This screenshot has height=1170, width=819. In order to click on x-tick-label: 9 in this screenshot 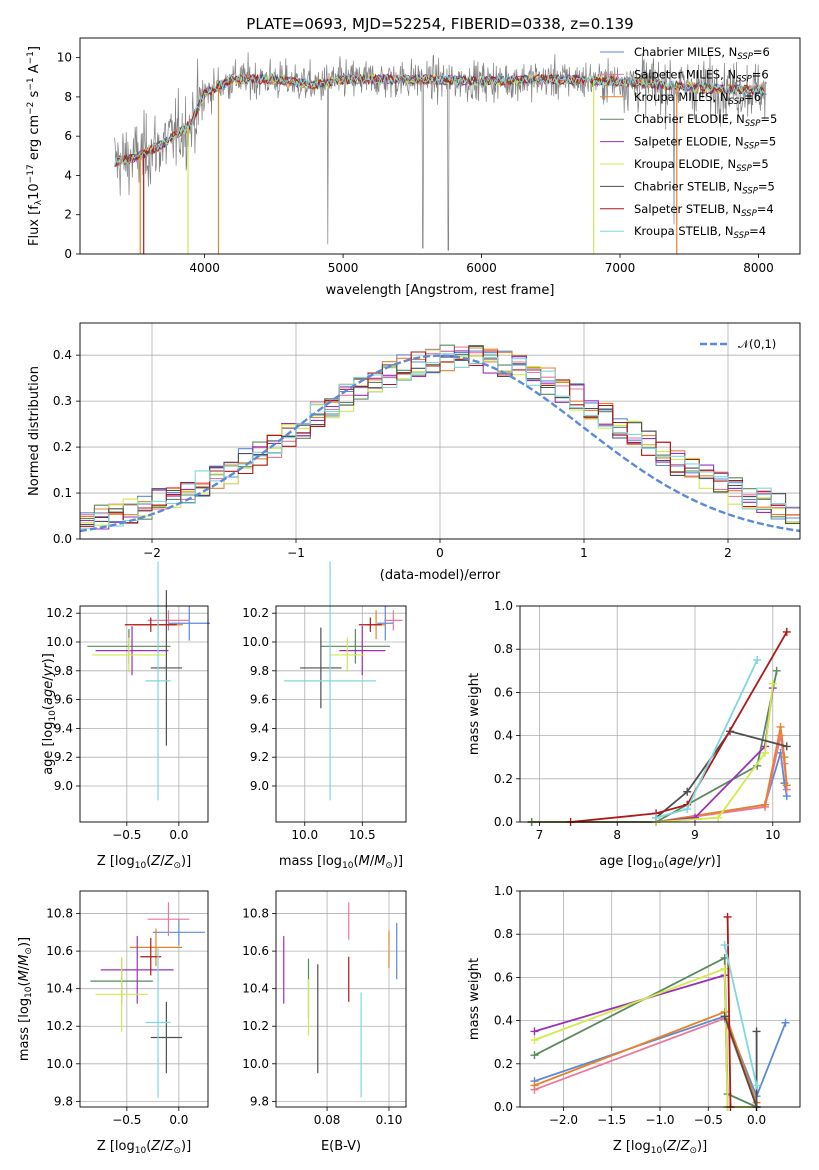, I will do `click(695, 835)`.